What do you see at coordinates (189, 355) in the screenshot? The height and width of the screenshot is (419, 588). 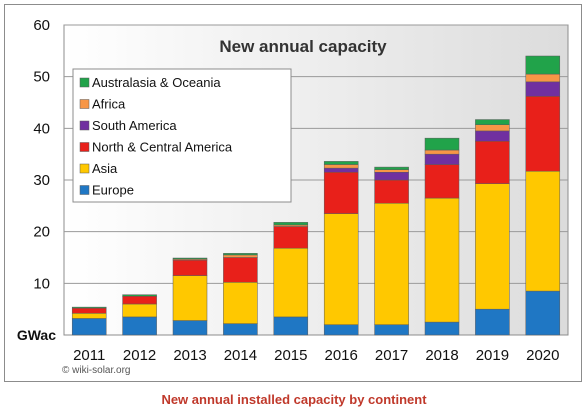 I see `x-tick-label: 2013` at bounding box center [189, 355].